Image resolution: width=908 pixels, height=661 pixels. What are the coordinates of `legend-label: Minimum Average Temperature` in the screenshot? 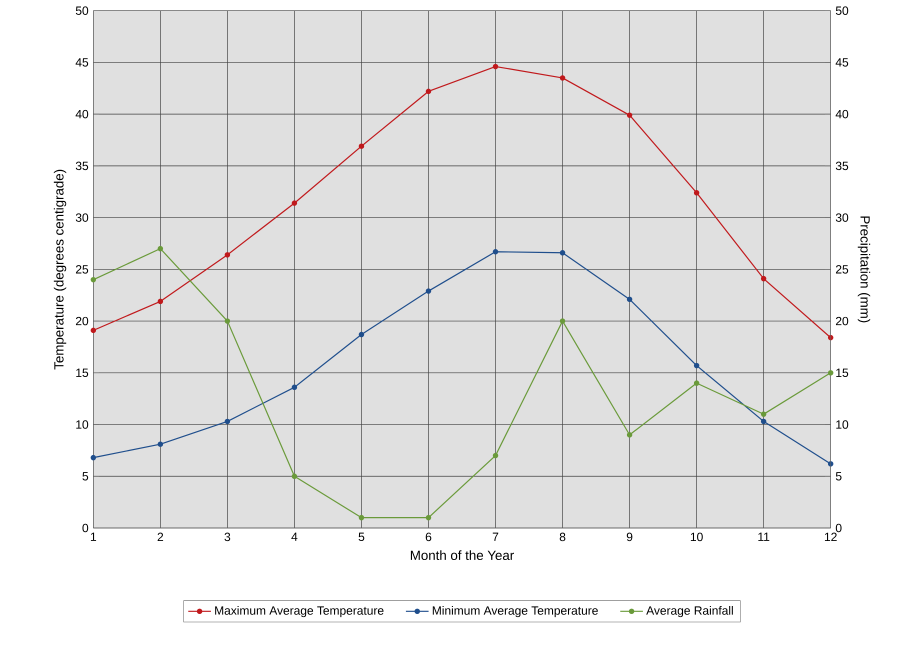 It's located at (515, 611).